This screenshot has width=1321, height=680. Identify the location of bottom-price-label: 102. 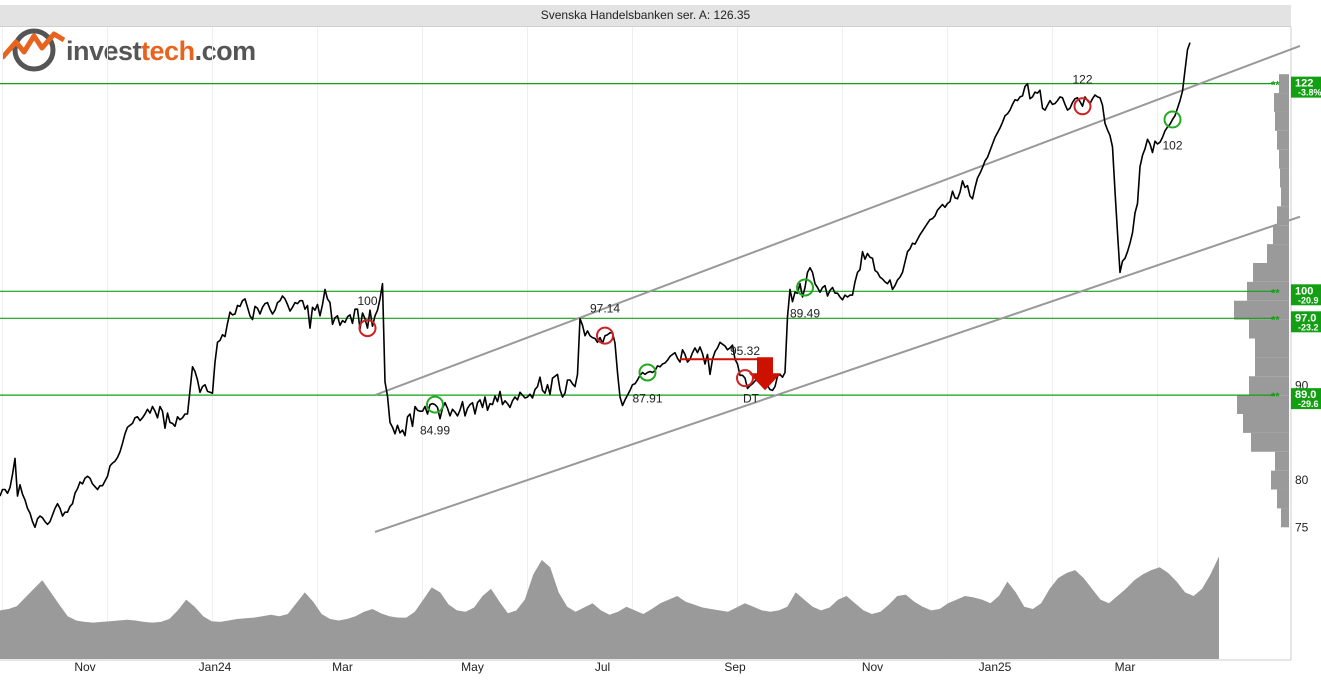
(1172, 146).